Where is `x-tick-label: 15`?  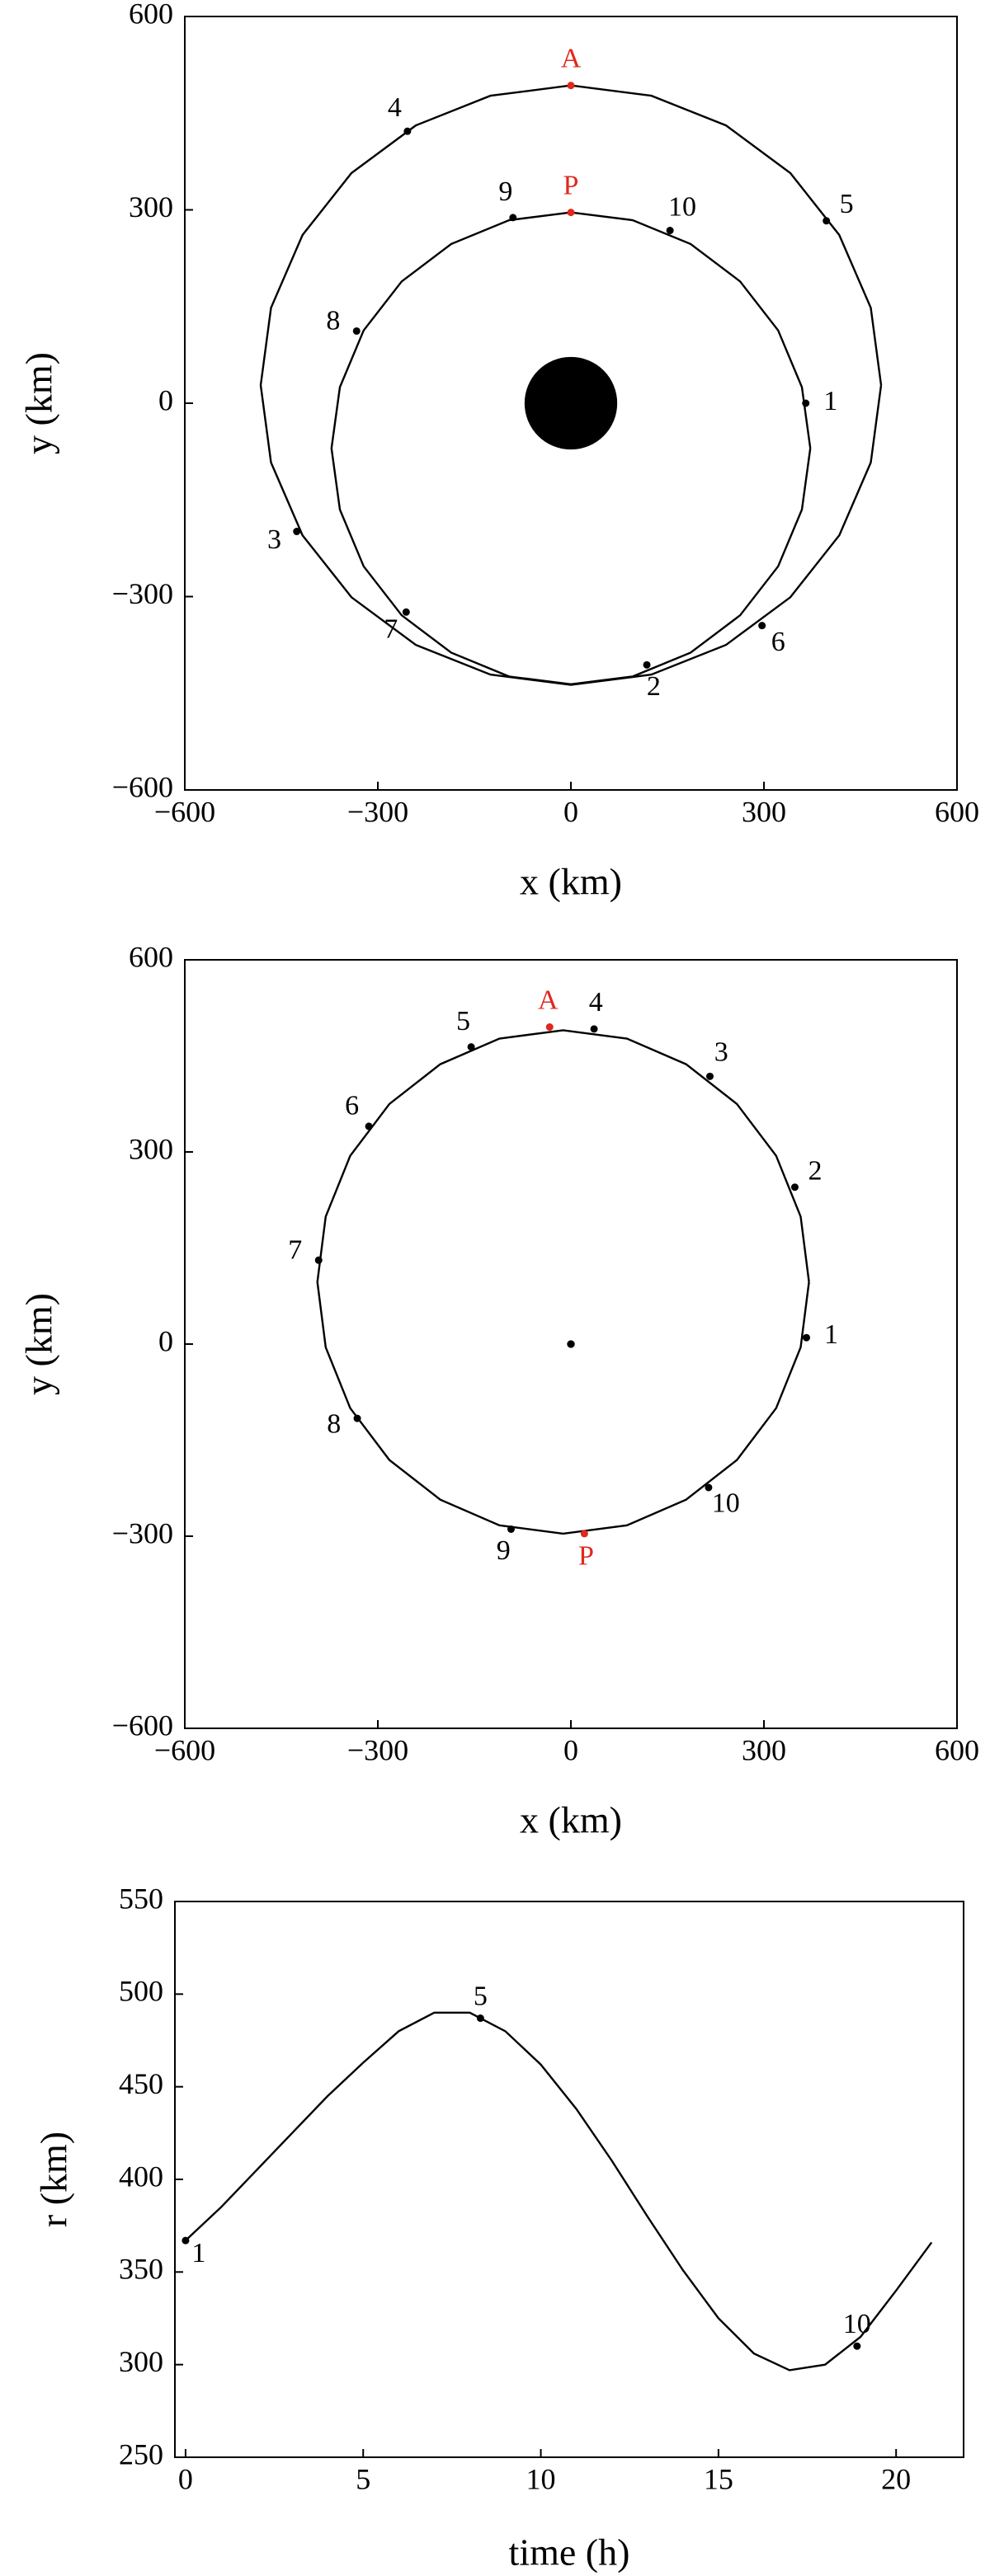
x-tick-label: 15 is located at coordinates (718, 2478).